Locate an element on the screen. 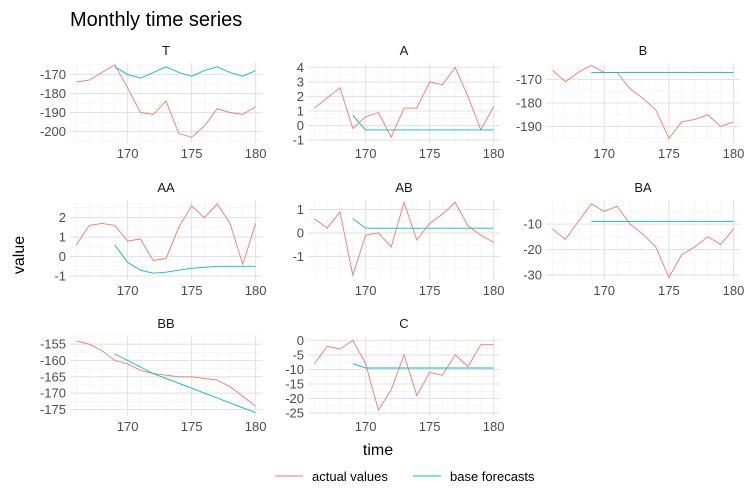 This screenshot has width=750, height=500. chart-title: Monthly time series is located at coordinates (156, 20).